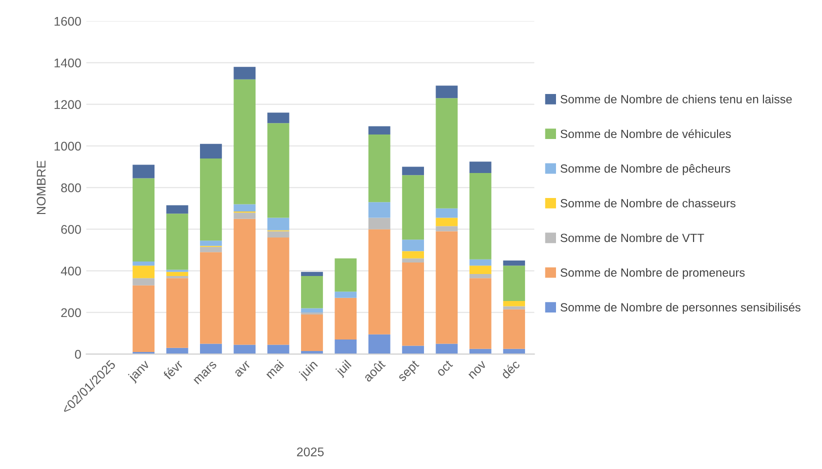  What do you see at coordinates (70, 271) in the screenshot?
I see `y-tick-label: 400` at bounding box center [70, 271].